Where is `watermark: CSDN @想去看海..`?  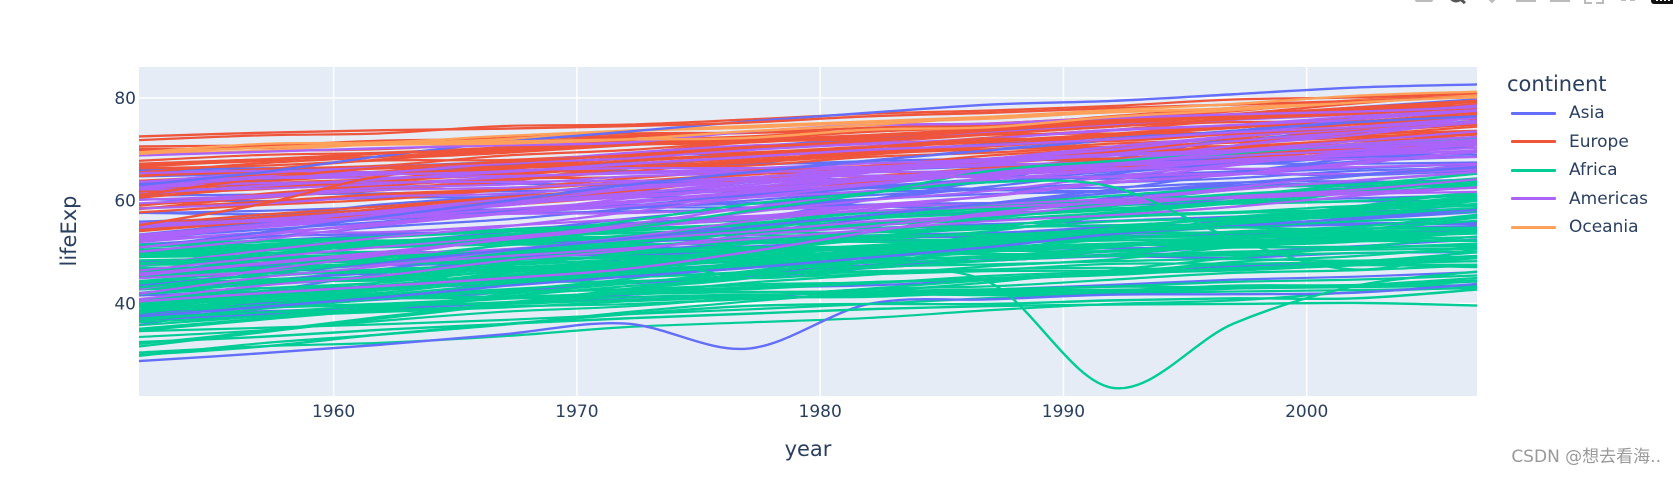 watermark: CSDN @想去看海.. is located at coordinates (1586, 457).